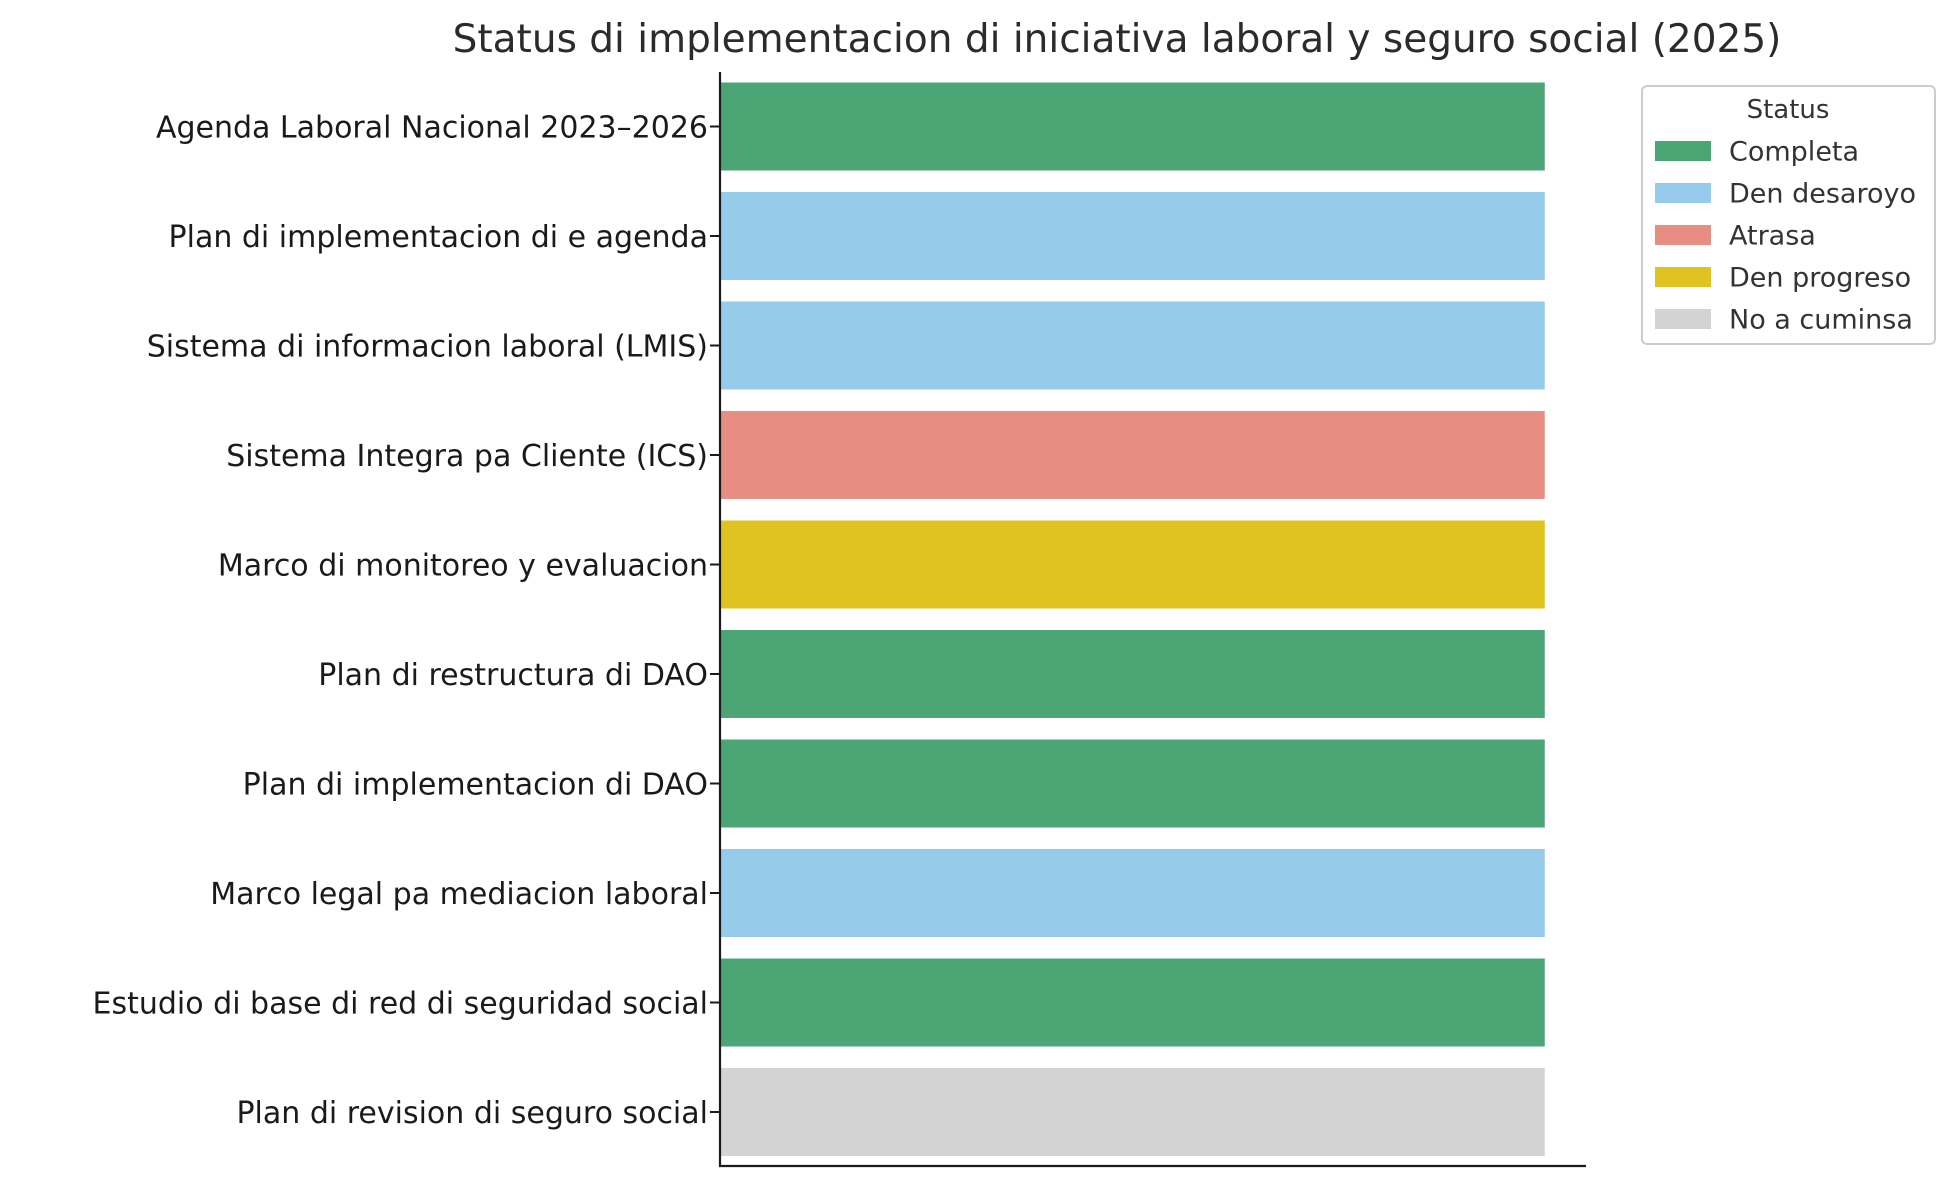 The width and height of the screenshot is (1945, 1180). Describe the element at coordinates (1821, 320) in the screenshot. I see `legend-label: No a cuminsa` at that location.